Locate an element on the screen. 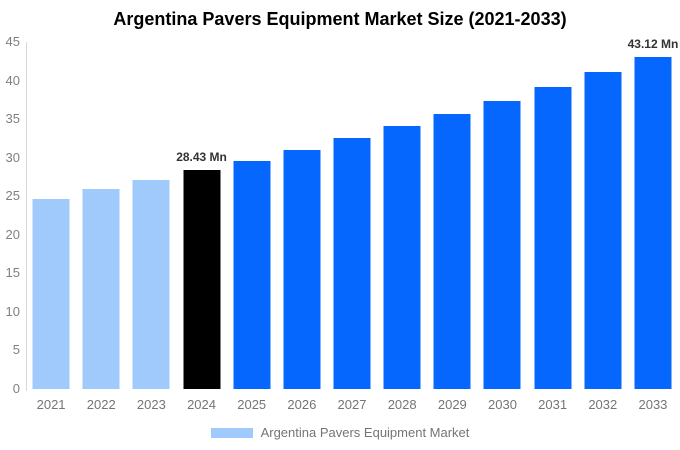 The width and height of the screenshot is (680, 450). y-tick-label-25: 25 is located at coordinates (12, 196).